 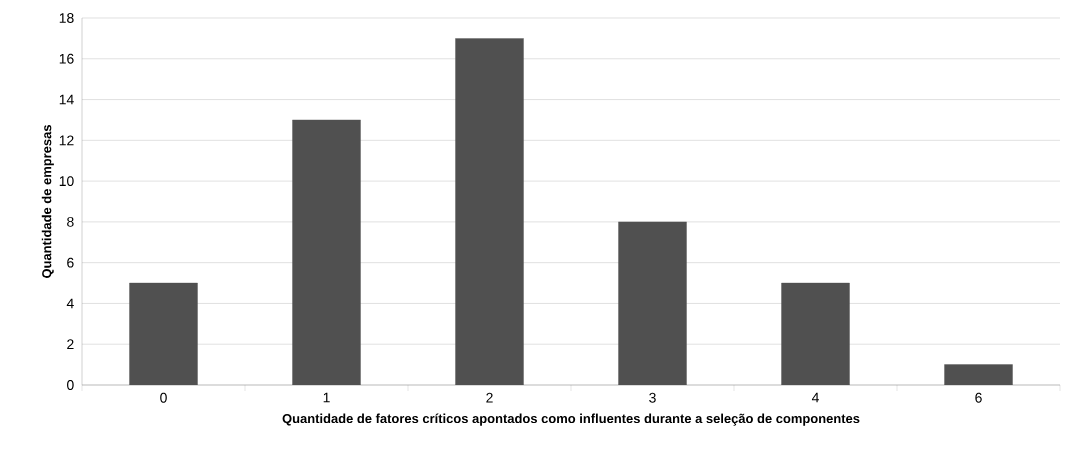 I want to click on y-tick-label: 2, so click(x=70, y=344).